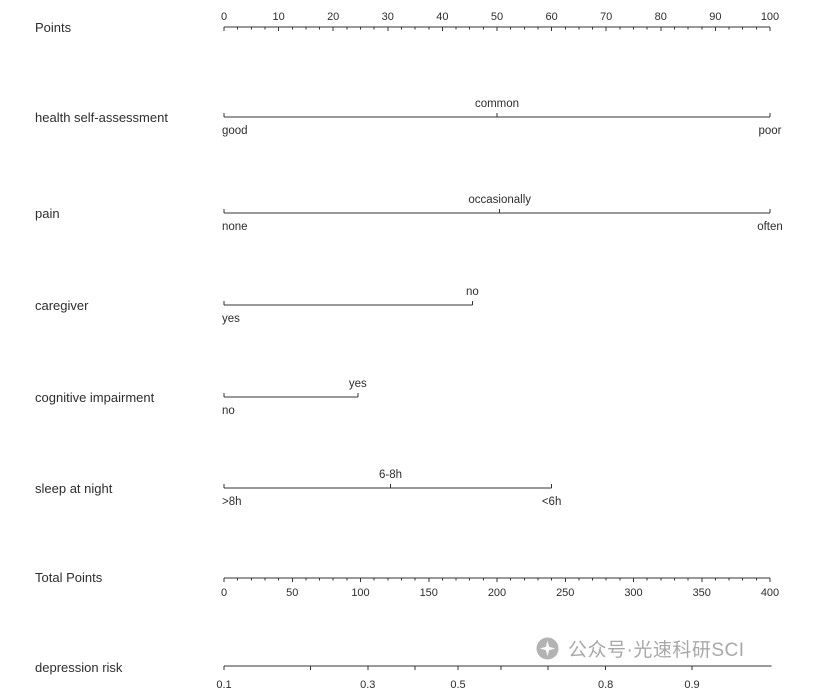 The width and height of the screenshot is (816, 698). I want to click on category-label: 6-8h, so click(390, 475).